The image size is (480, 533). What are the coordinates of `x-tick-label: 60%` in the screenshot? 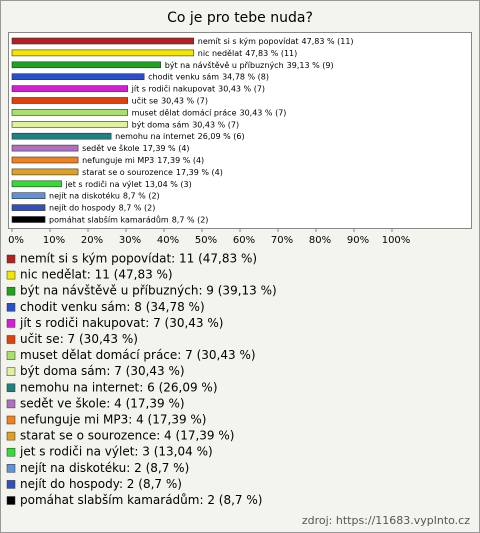 It's located at (244, 240).